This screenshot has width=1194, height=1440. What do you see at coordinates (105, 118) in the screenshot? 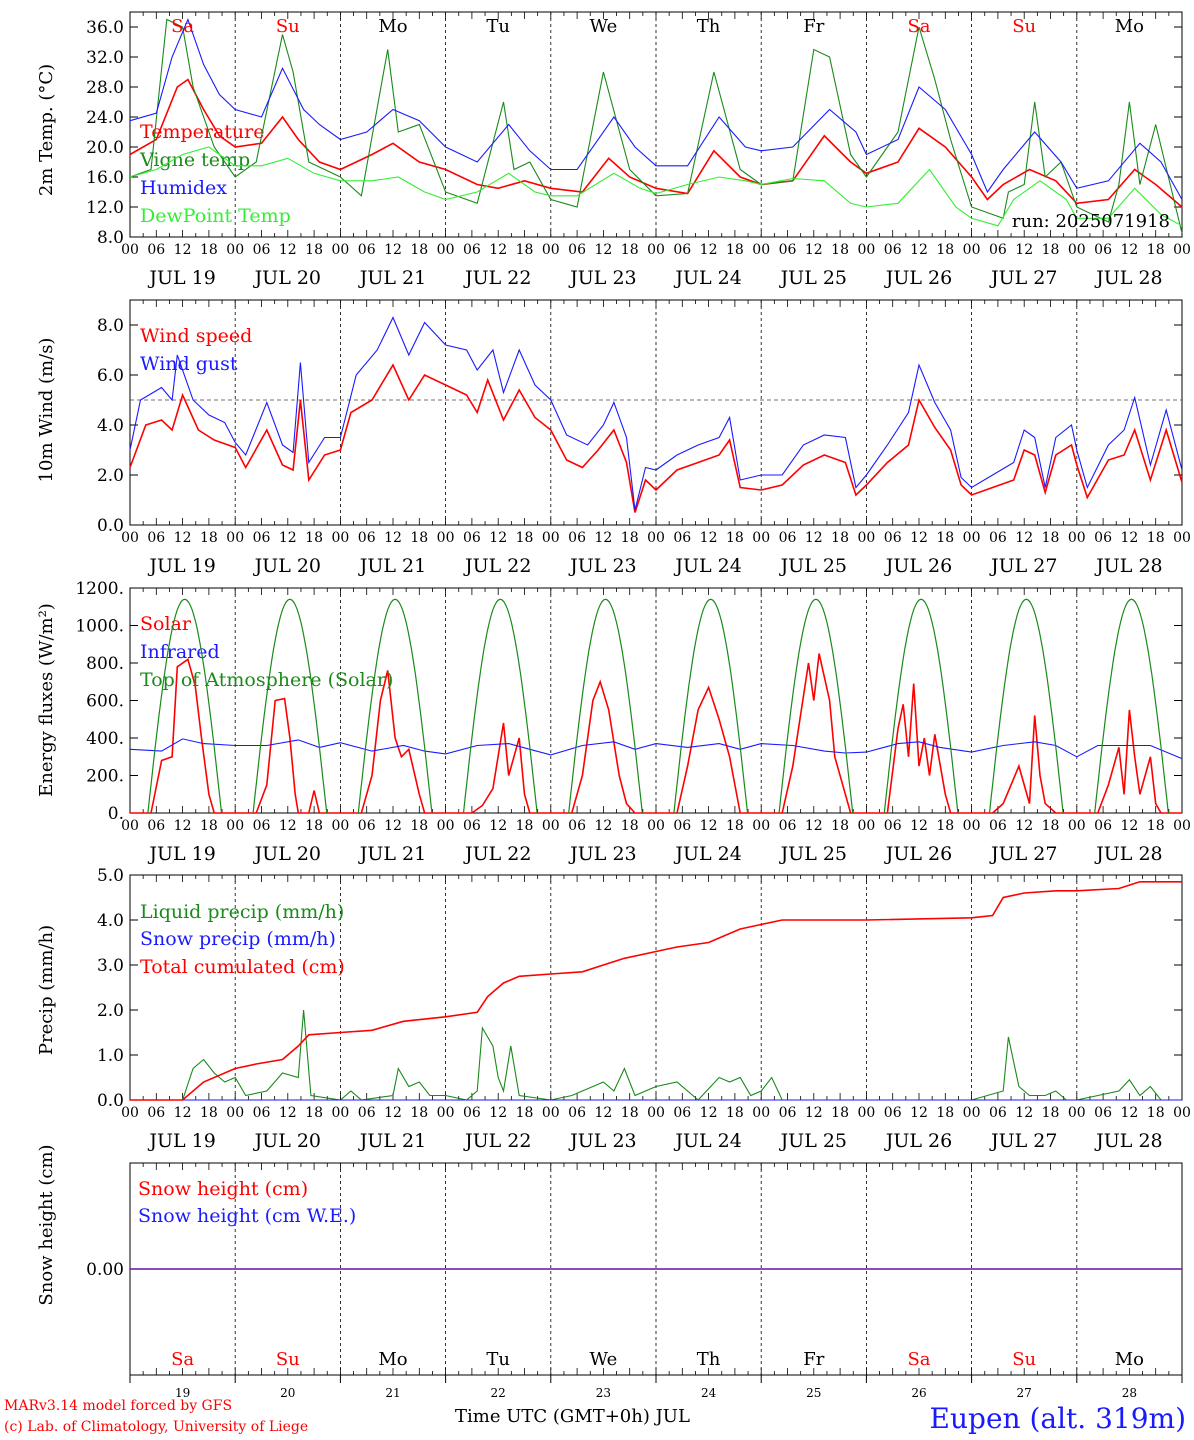
I see `y-tick-label: 24.0` at bounding box center [105, 118].